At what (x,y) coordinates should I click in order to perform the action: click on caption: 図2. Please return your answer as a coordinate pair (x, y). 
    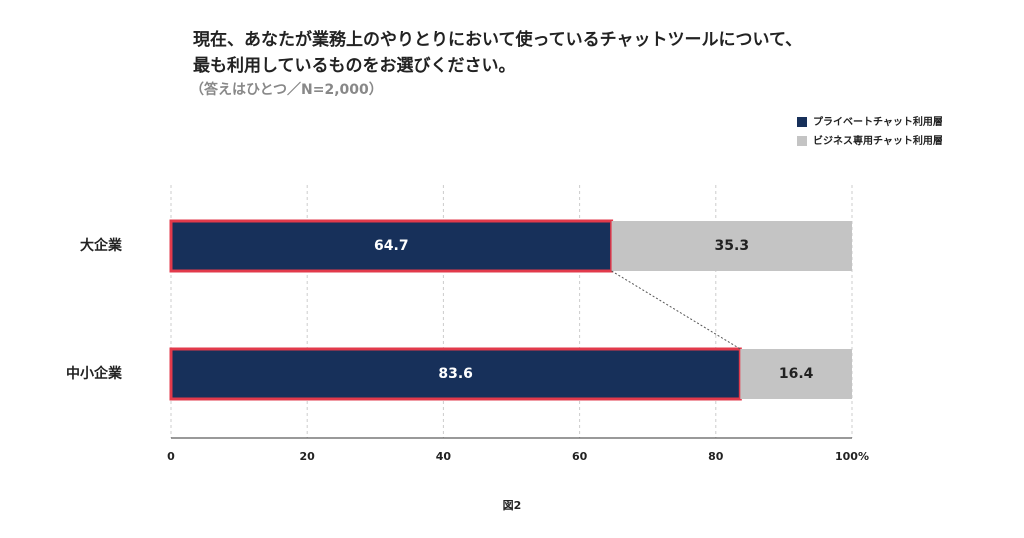
    Looking at the image, I should click on (512, 505).